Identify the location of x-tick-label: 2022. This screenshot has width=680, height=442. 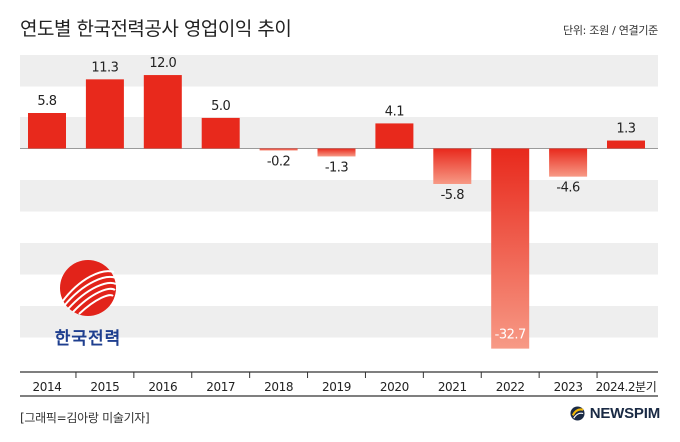
(510, 387).